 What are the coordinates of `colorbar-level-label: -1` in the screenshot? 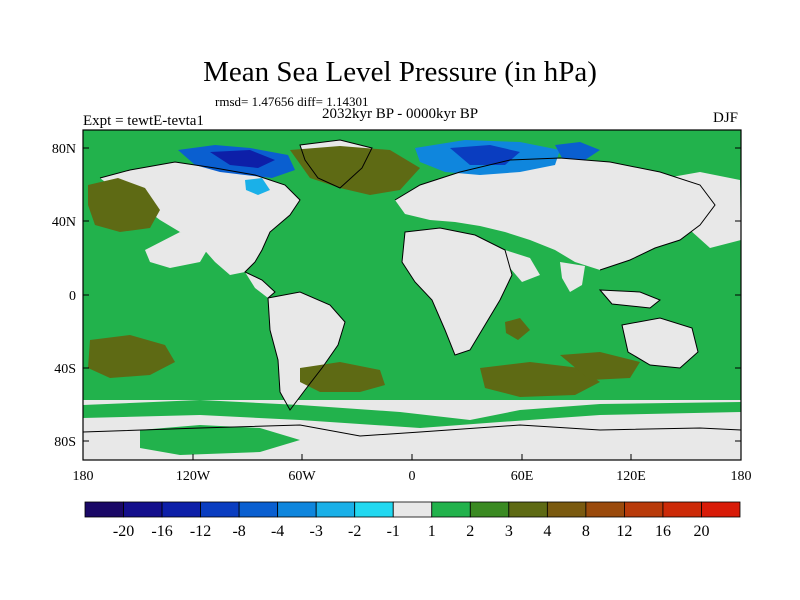 It's located at (393, 531).